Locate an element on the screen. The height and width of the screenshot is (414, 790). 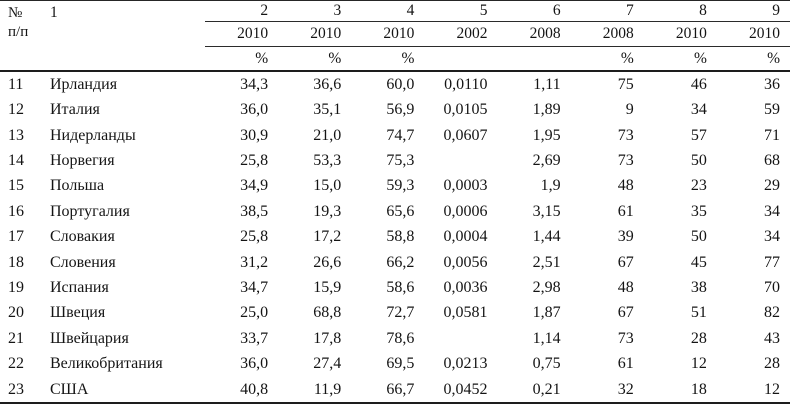
table-row: 13 Нидерланды 30,9 21,0 74,7 0,0607 1,95 73 57 71 is located at coordinates (395, 135).